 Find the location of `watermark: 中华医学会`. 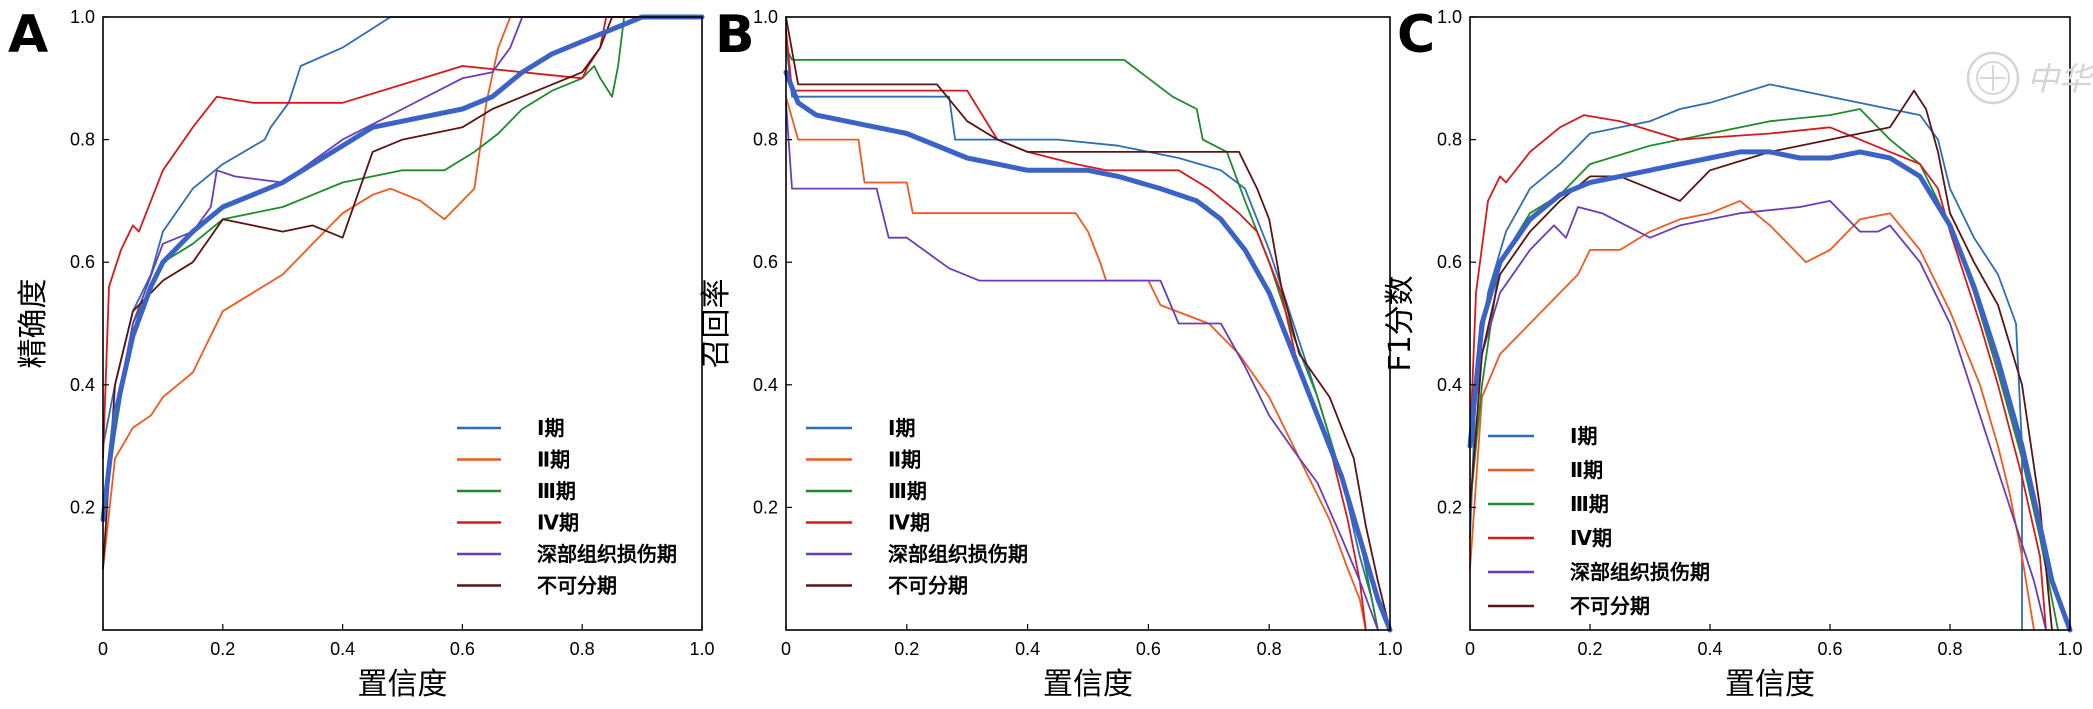

watermark: 中华医学会 is located at coordinates (2029, 78).